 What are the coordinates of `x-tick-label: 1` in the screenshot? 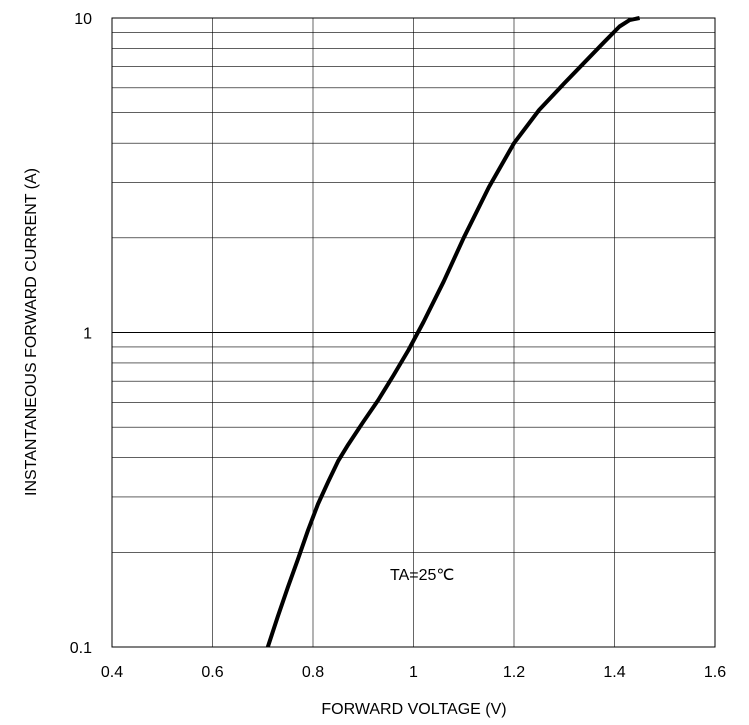 It's located at (413, 672).